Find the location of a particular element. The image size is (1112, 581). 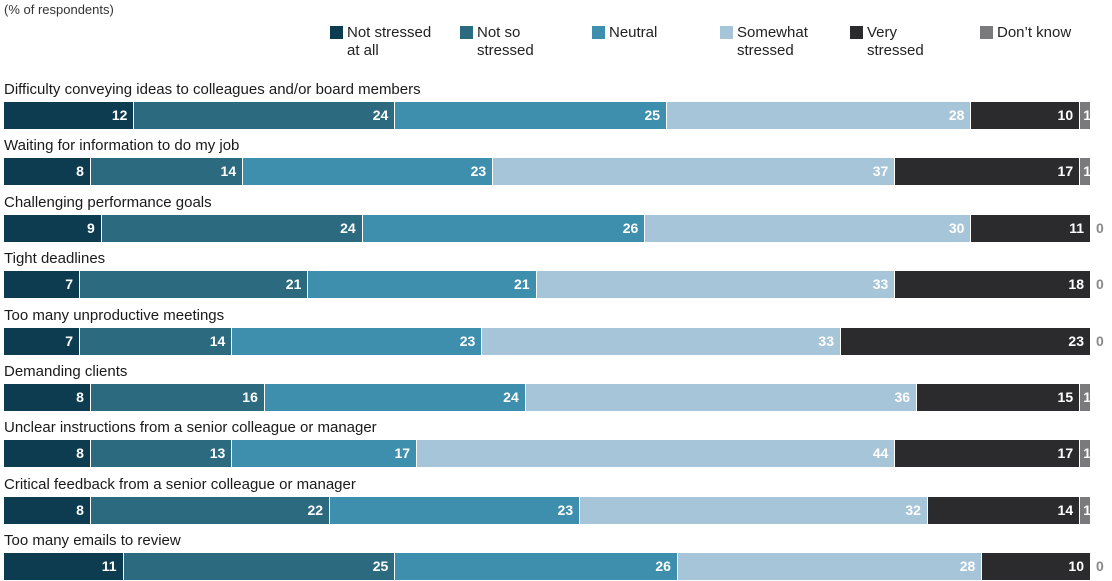

legend-item: Very stressed is located at coordinates (887, 42).